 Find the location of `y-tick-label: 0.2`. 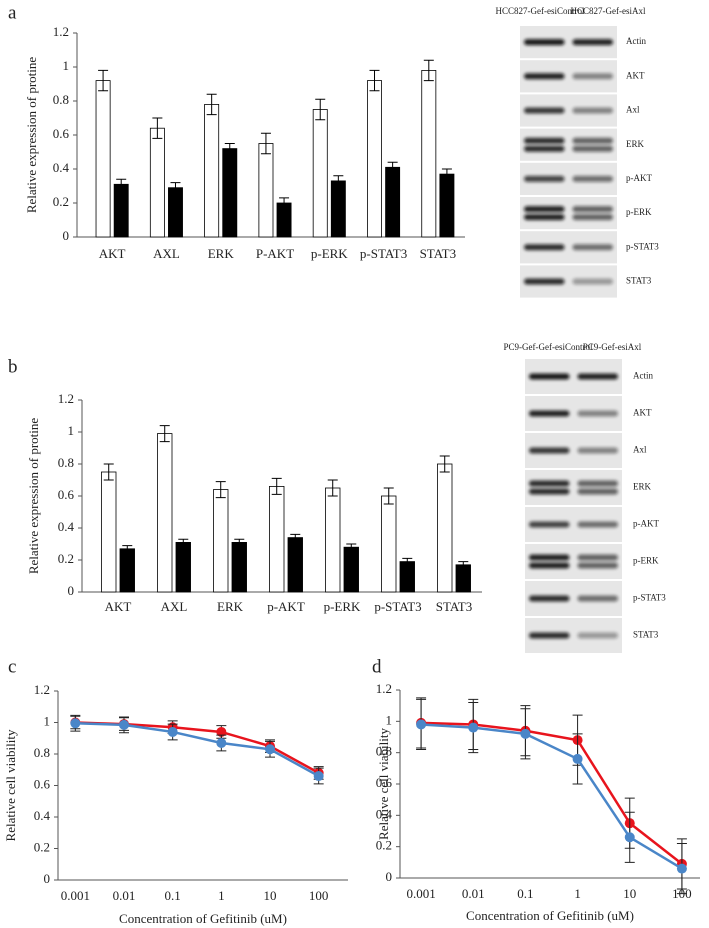

y-tick-label: 0.2 is located at coordinates (66, 558).